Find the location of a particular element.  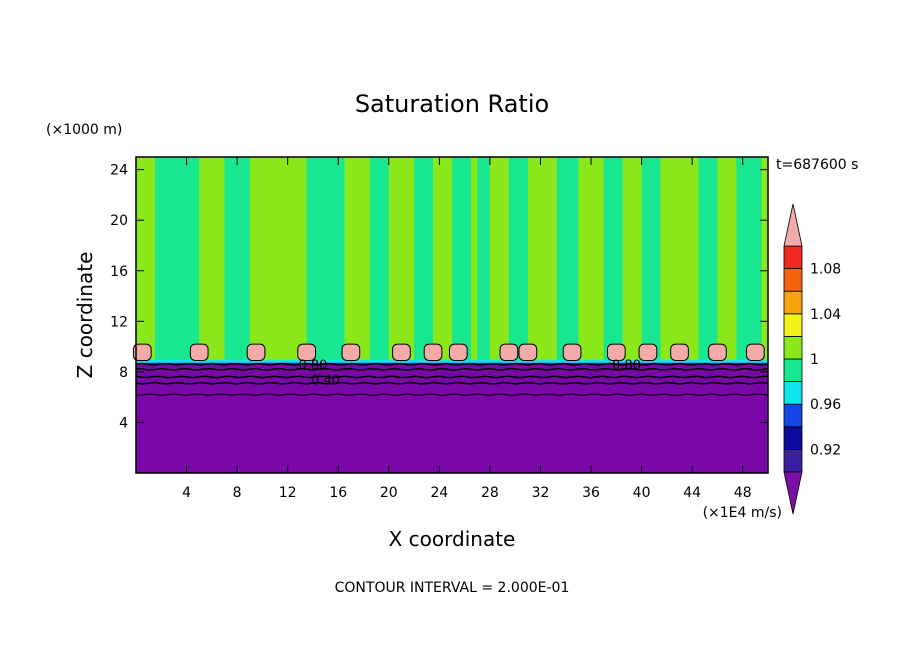

colorbar-level-label: 1 is located at coordinates (814, 360).